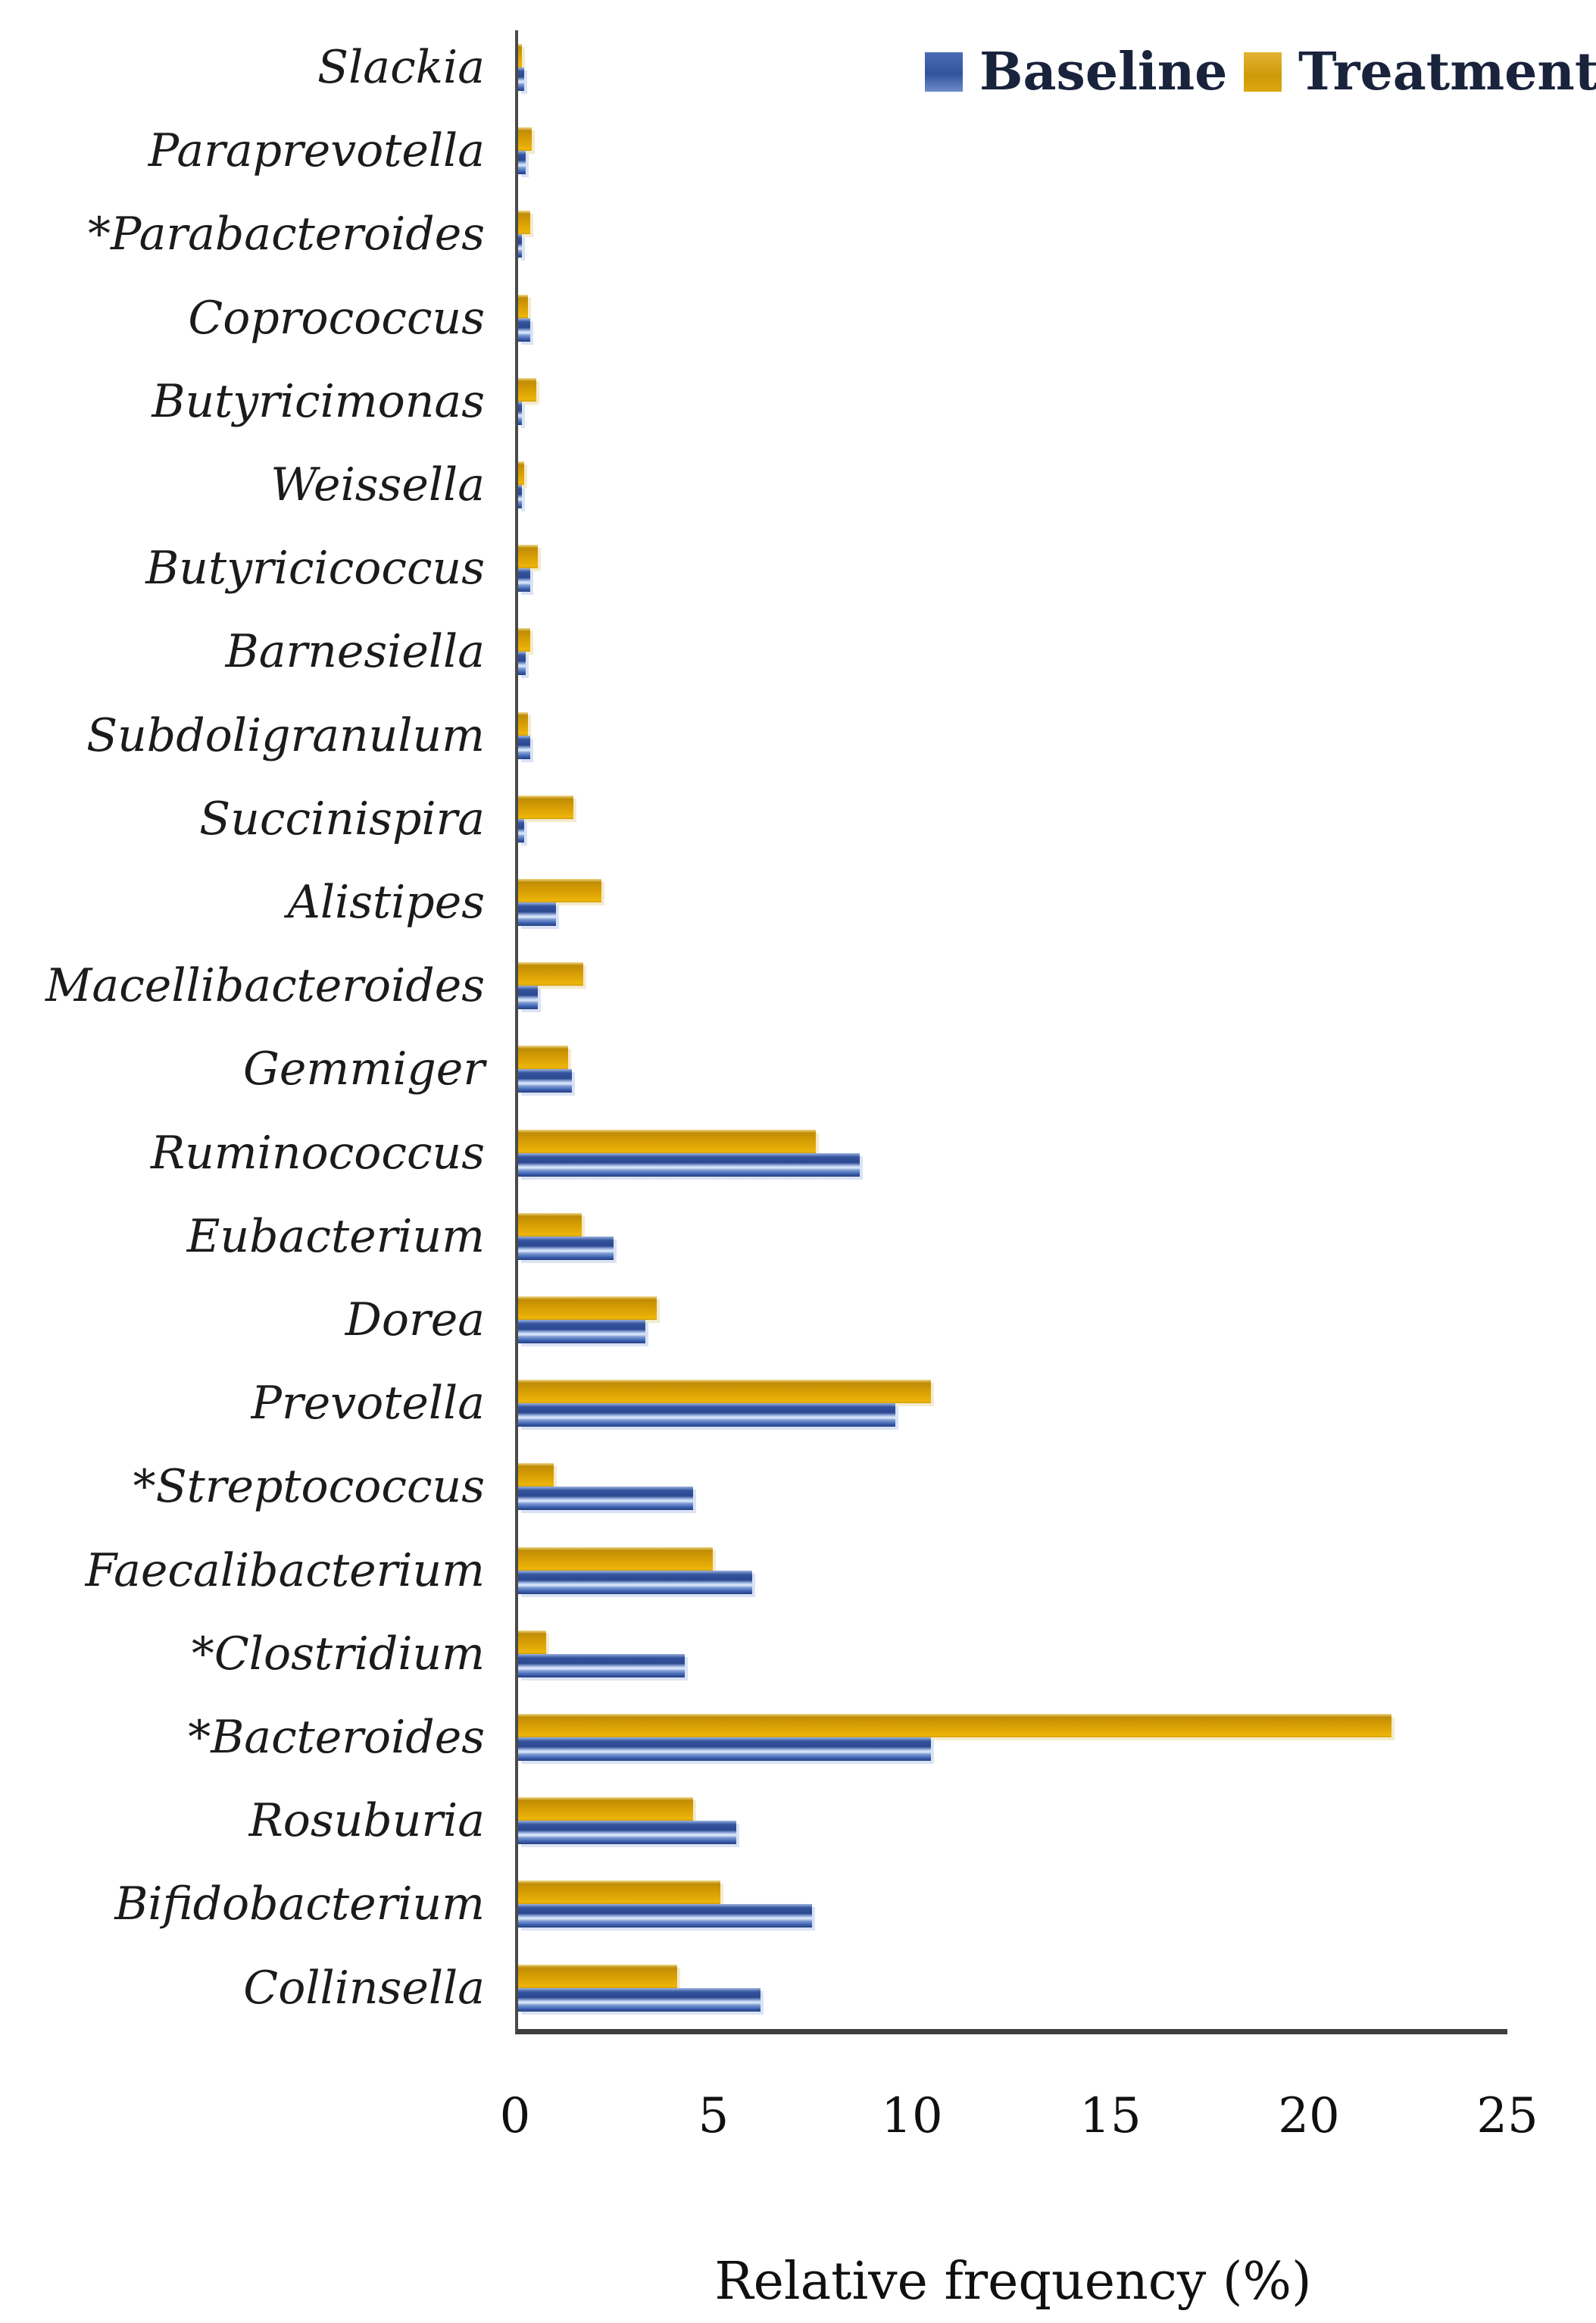 This screenshot has width=1596, height=2323. I want to click on category-label: Slackia, so click(401, 67).